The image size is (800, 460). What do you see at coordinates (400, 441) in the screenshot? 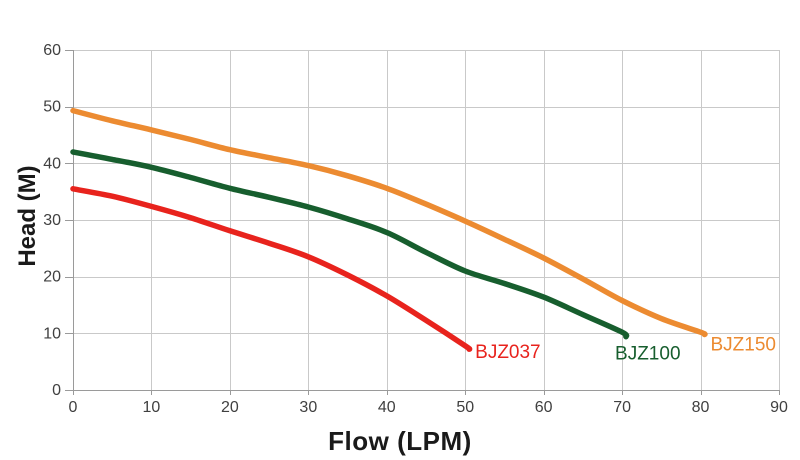
I see `x-axis-title: Flow (LPM)` at bounding box center [400, 441].